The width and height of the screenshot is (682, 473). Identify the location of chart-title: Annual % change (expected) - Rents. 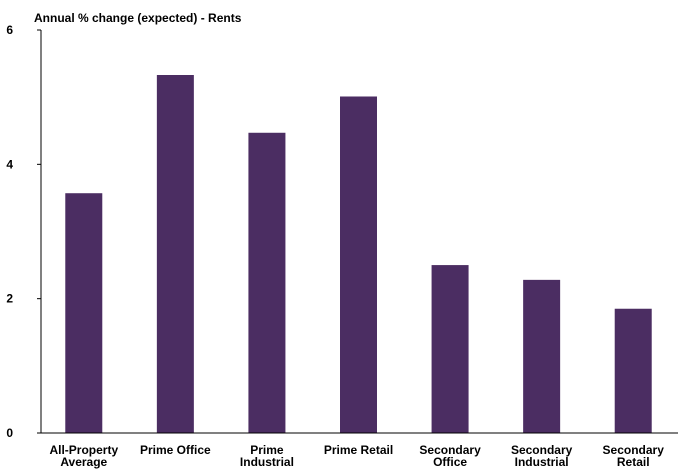
(138, 18).